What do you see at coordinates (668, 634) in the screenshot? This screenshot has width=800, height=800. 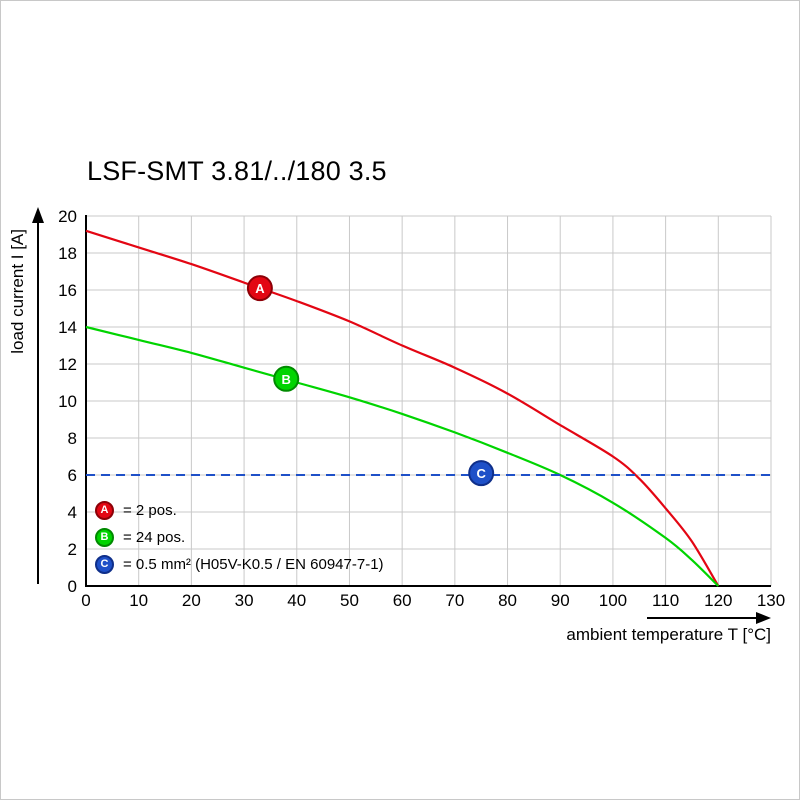 I see `x-axis-label: ambient temperature T [°C]` at bounding box center [668, 634].